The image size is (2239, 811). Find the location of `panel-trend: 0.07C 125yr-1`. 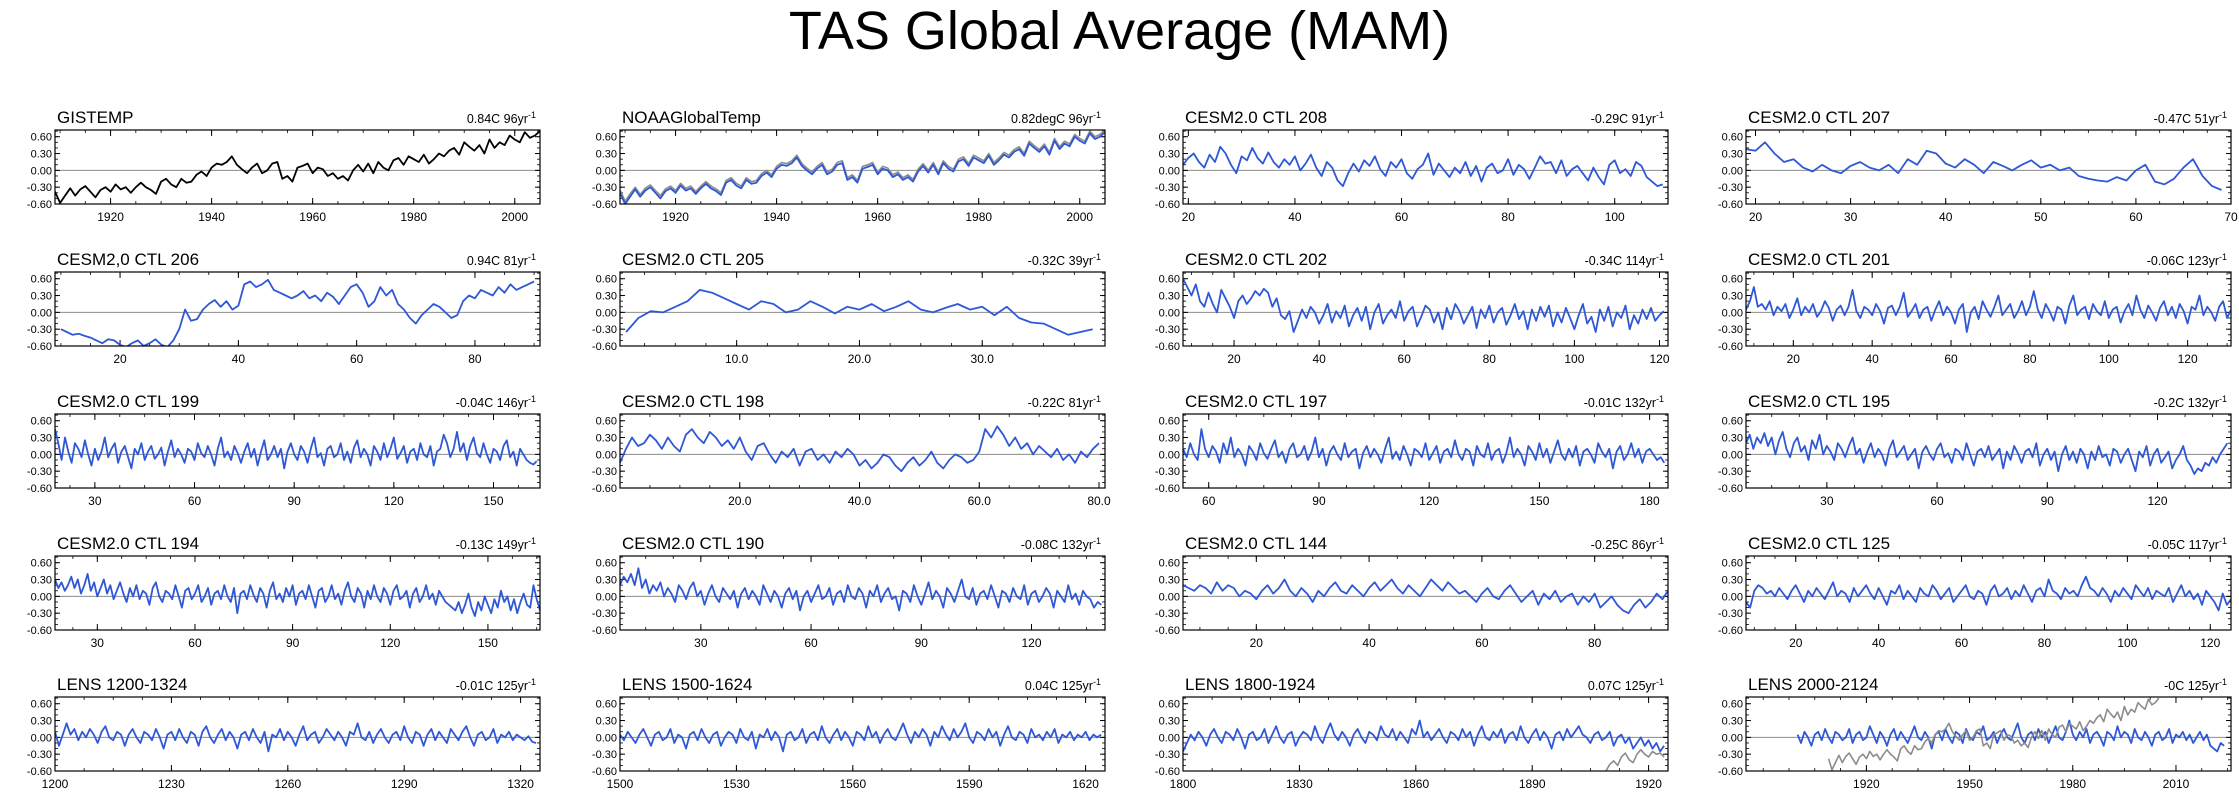

panel-trend: 0.07C 125yr-1 is located at coordinates (1626, 685).